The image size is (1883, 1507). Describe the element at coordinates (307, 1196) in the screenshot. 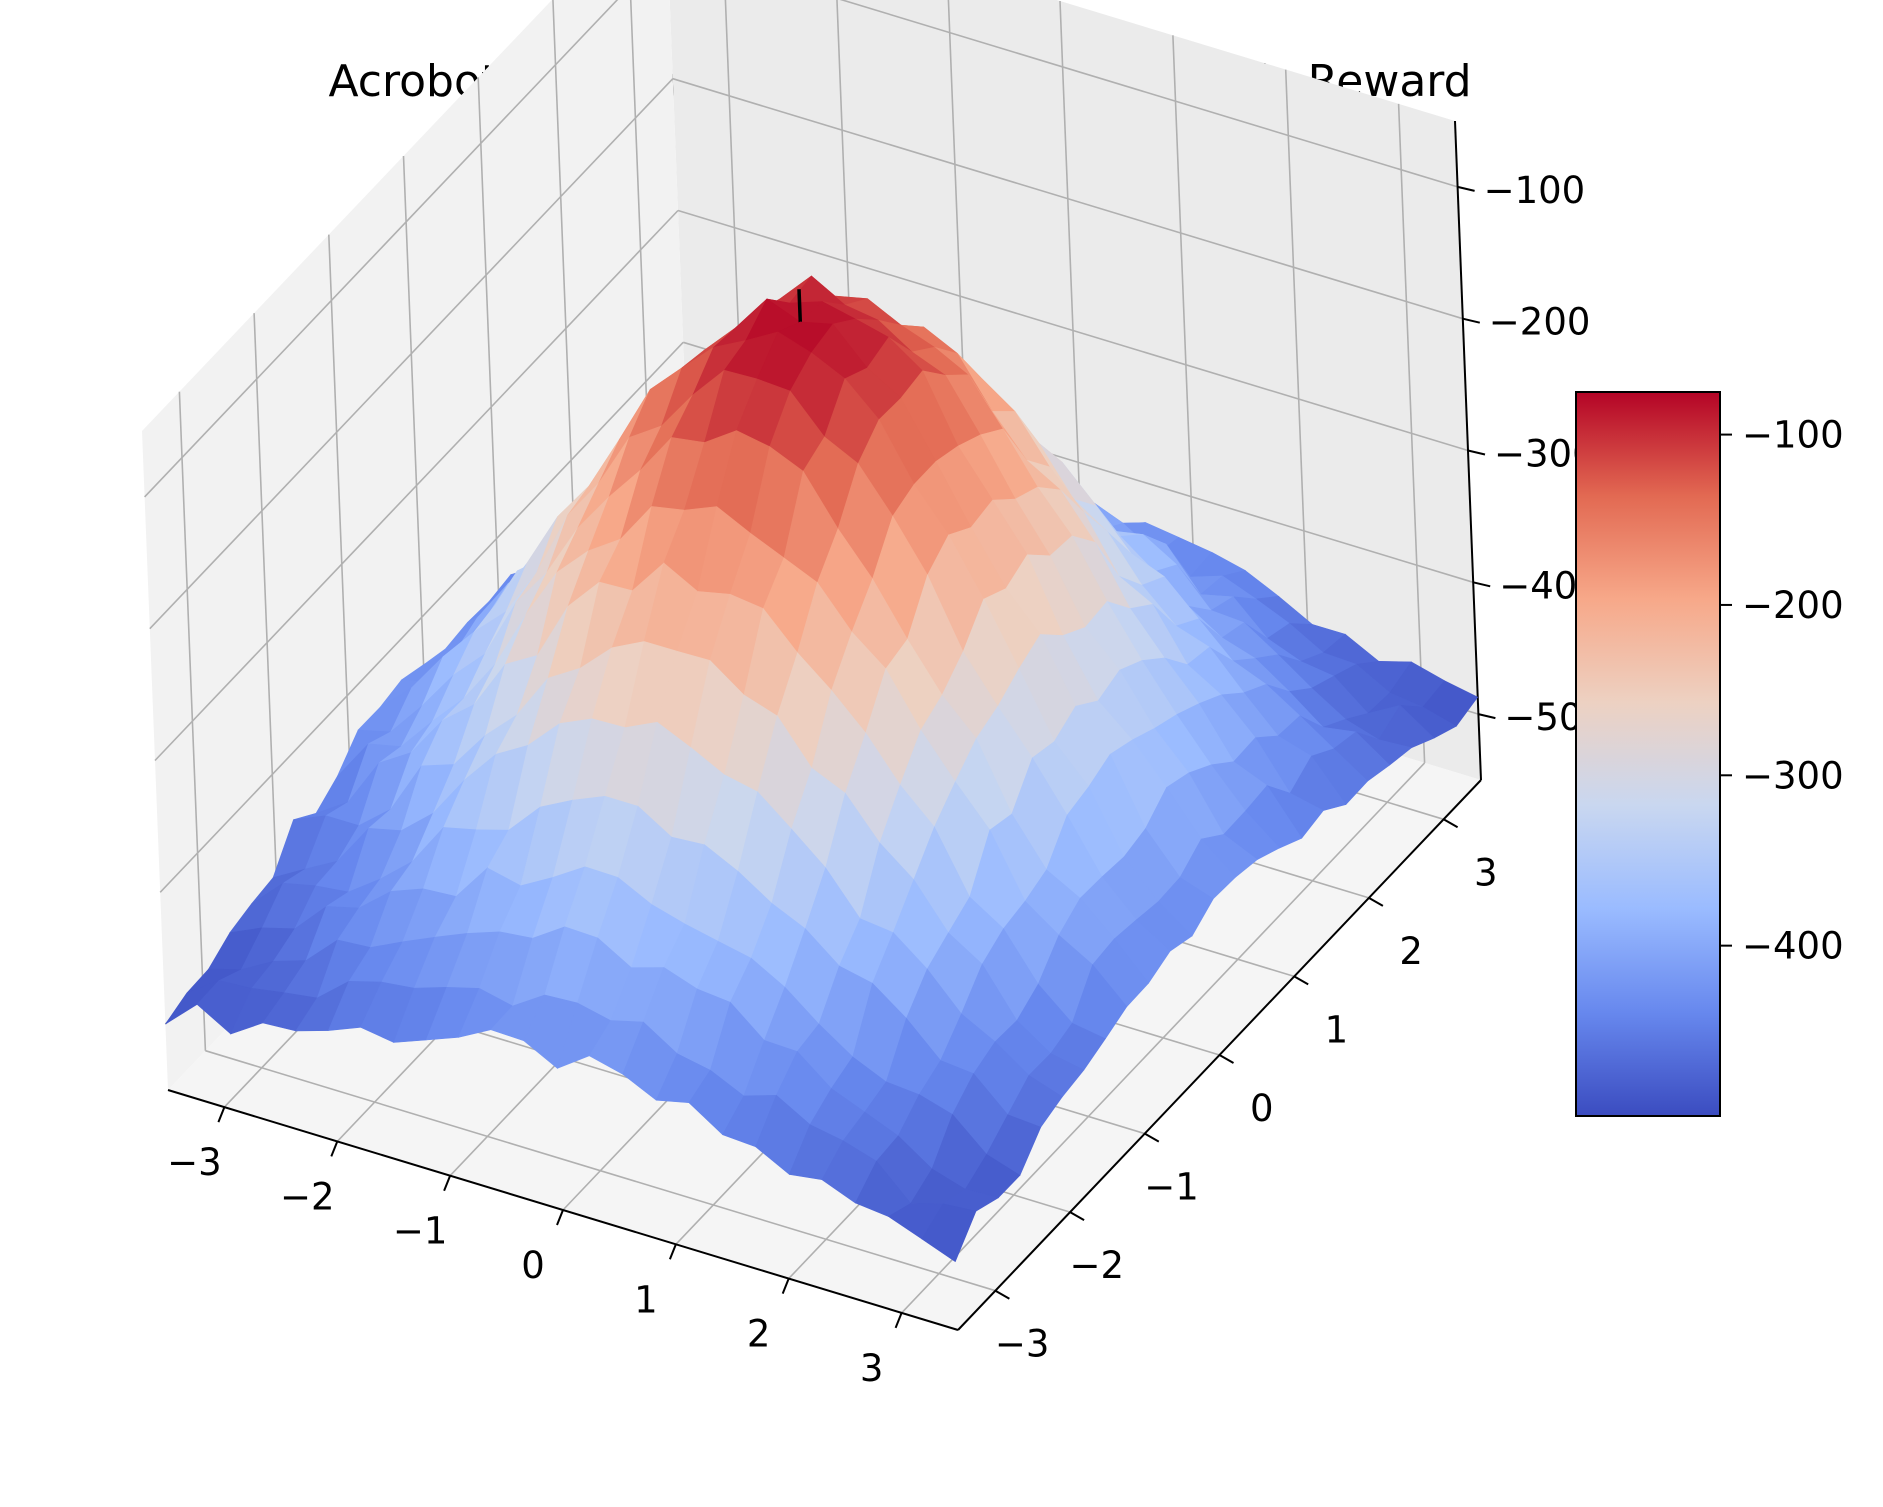

I see `x-tick-label: −2` at that location.